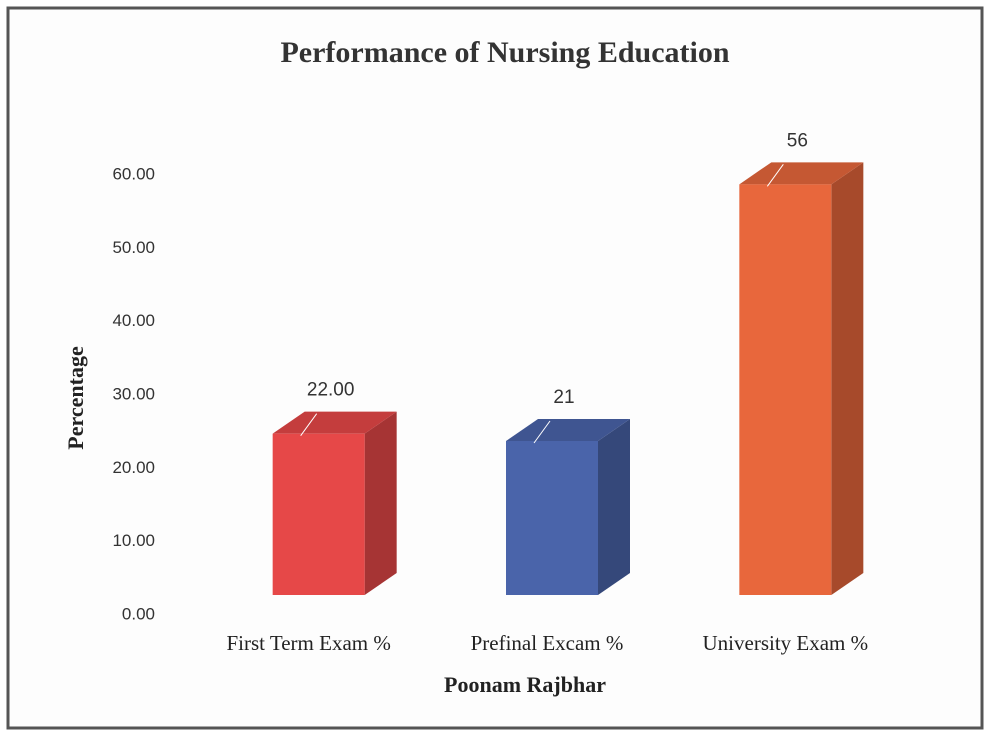 The height and width of the screenshot is (734, 989). I want to click on x-axis-title: Poonam Rajbhar, so click(525, 684).